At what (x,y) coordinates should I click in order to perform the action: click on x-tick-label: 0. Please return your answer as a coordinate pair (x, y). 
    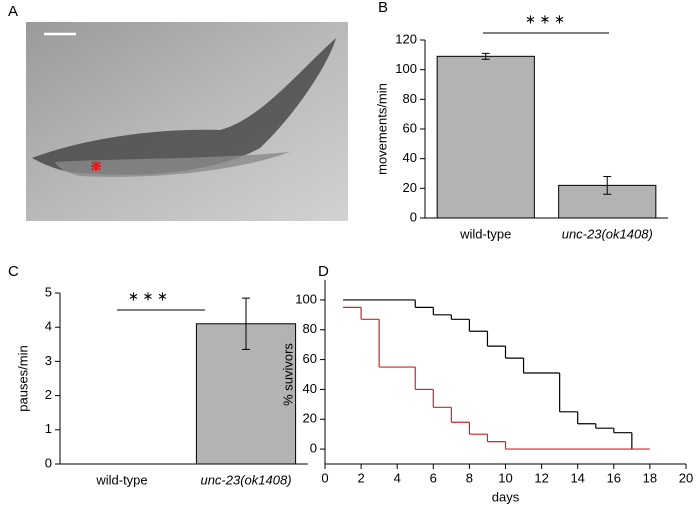
    Looking at the image, I should click on (324, 477).